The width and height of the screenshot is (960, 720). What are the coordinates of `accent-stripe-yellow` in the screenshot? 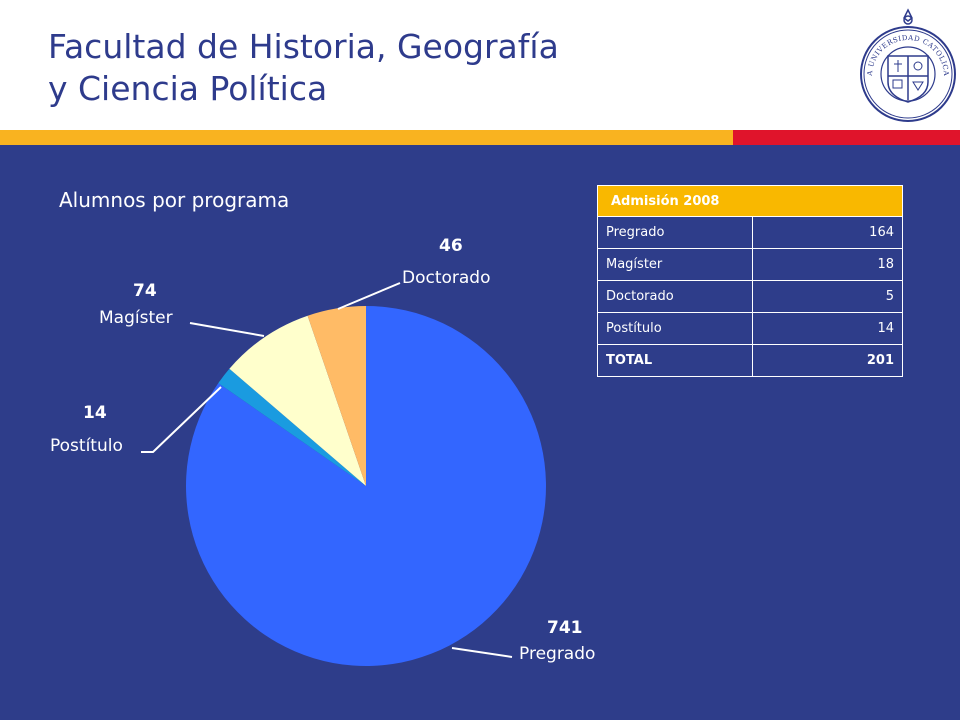 It's located at (366, 137).